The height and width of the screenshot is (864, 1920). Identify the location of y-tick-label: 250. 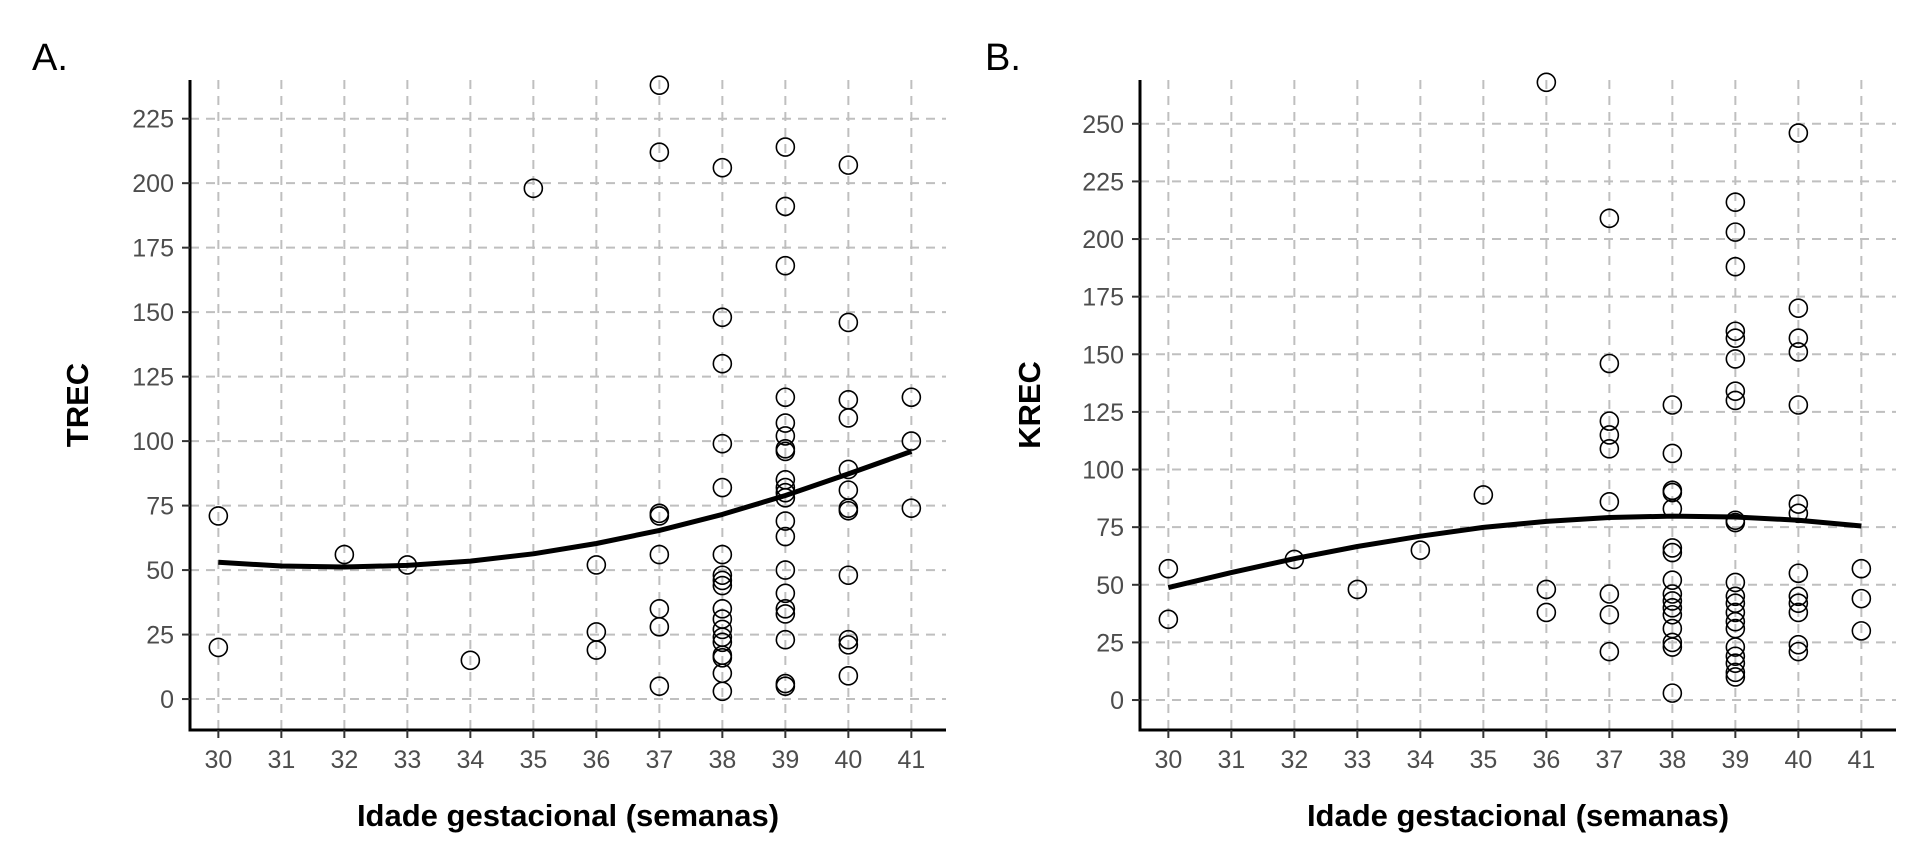
(1103, 125).